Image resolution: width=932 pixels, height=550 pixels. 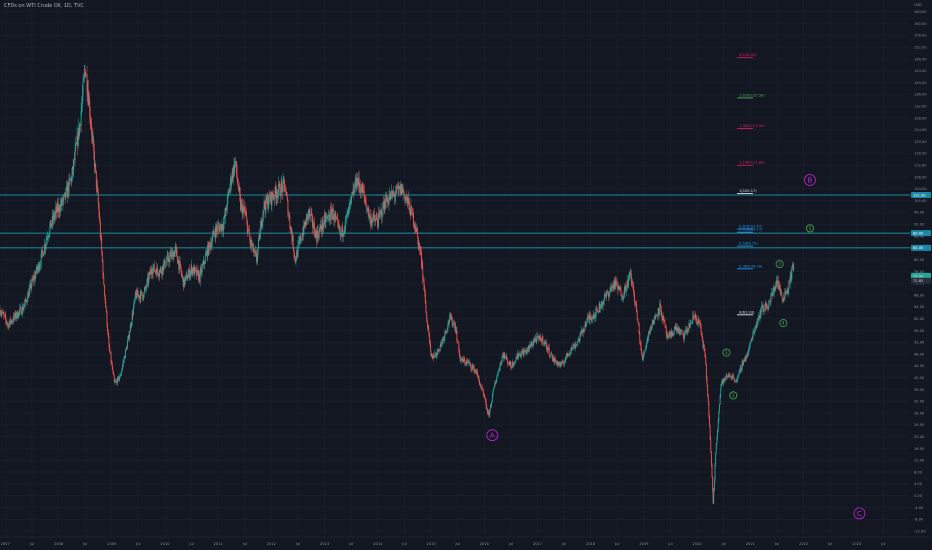 I want to click on time-axis-tick-label: Jul, so click(x=244, y=544).